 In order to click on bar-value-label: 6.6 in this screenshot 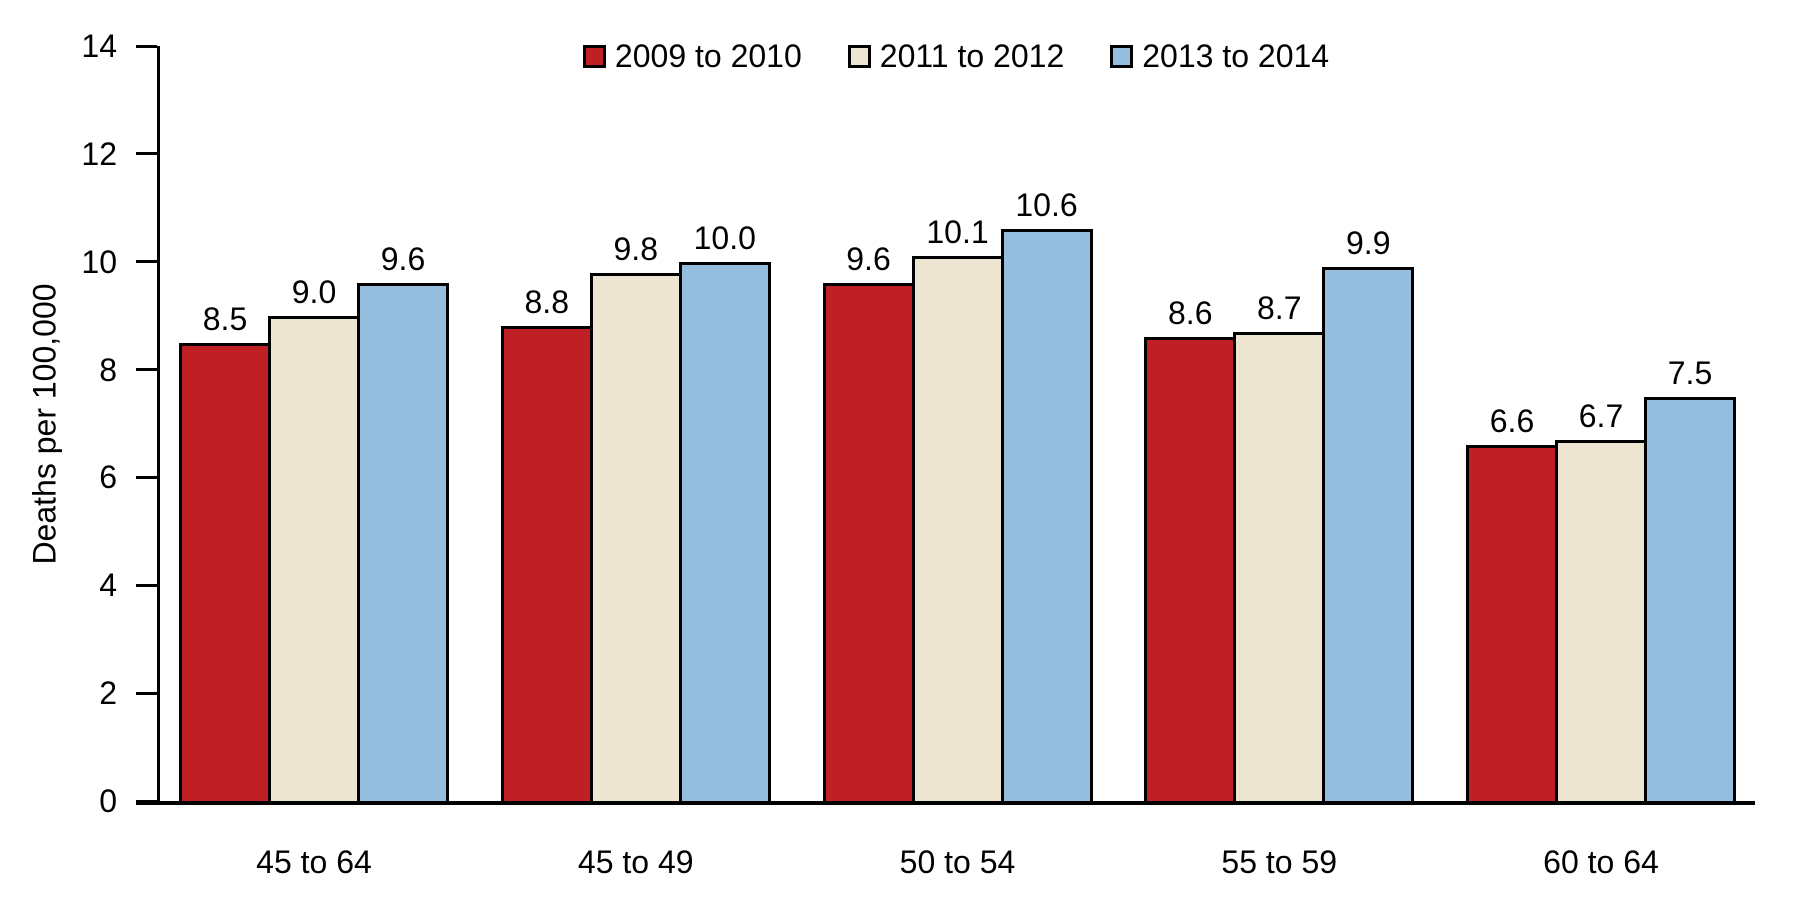, I will do `click(1512, 421)`.